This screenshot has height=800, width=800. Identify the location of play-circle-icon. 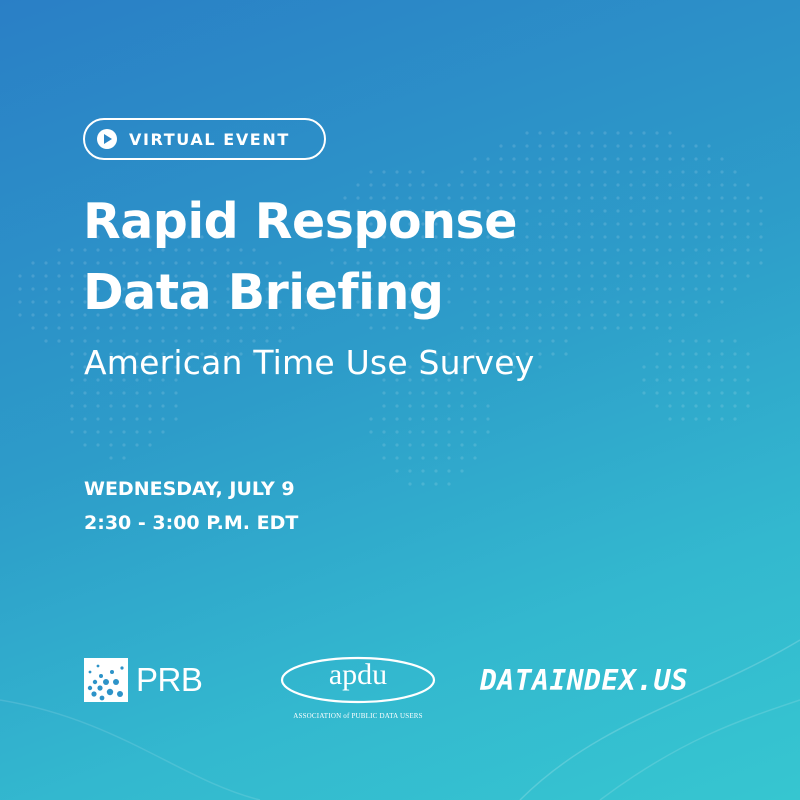
(107, 139).